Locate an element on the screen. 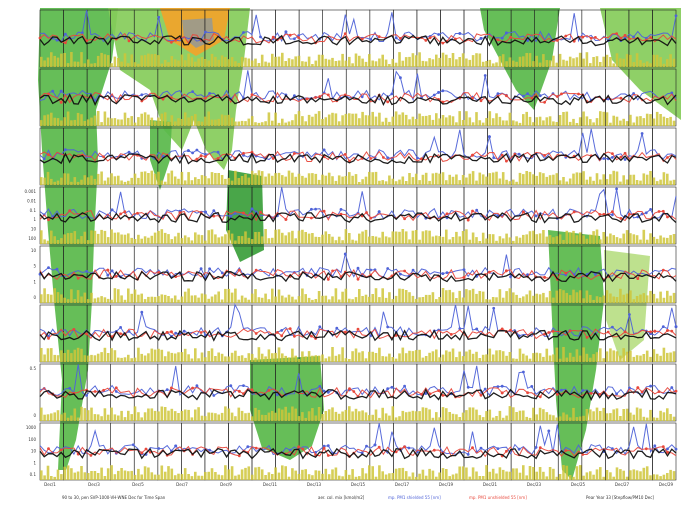 The height and width of the screenshot is (508, 681). x-tick-label: Dec/21 is located at coordinates (490, 484).